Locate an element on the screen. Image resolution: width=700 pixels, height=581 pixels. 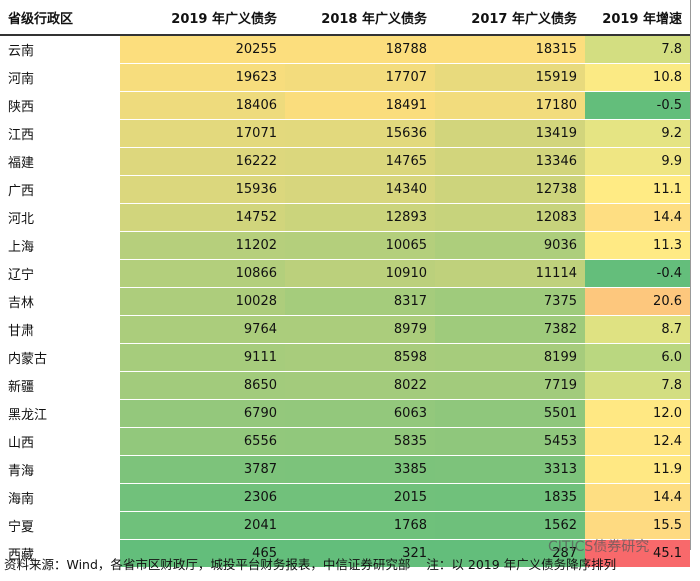
value-cell: 15636 is located at coordinates (360, 133).